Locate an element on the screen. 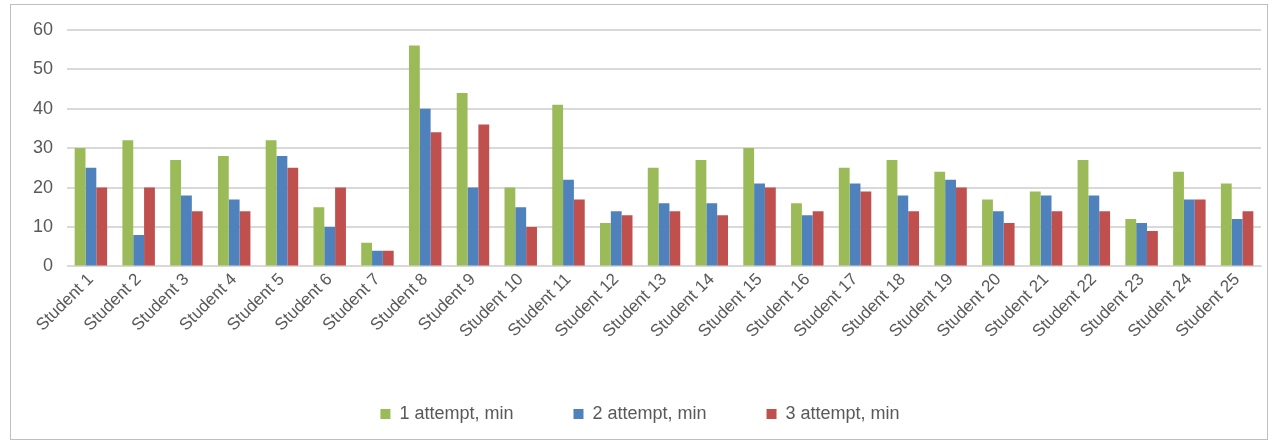 Image resolution: width=1279 pixels, height=442 pixels. legend-label: 3 attempt, min is located at coordinates (842, 412).